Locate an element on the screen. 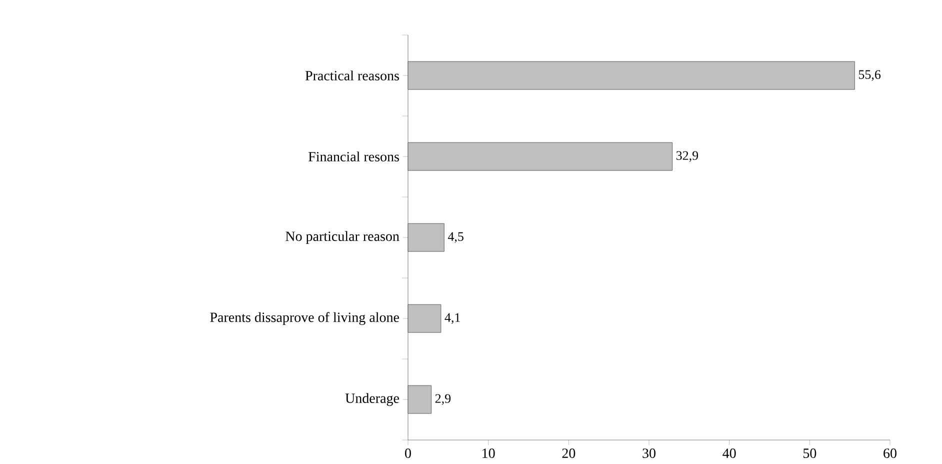 This screenshot has width=942, height=464. x-tick-label: 60 is located at coordinates (890, 453).